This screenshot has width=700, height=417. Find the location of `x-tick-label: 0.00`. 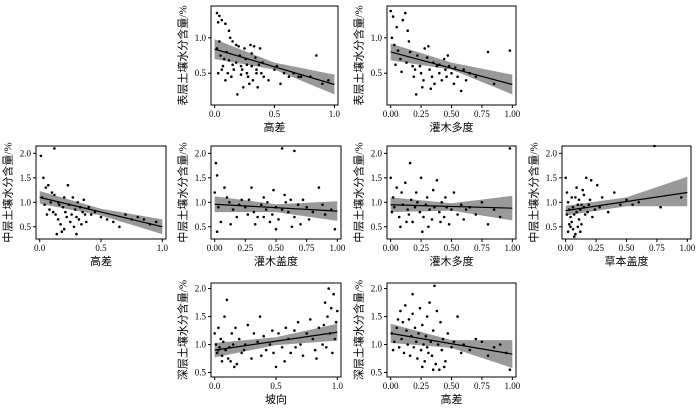

x-tick-label: 0.00 is located at coordinates (566, 248).